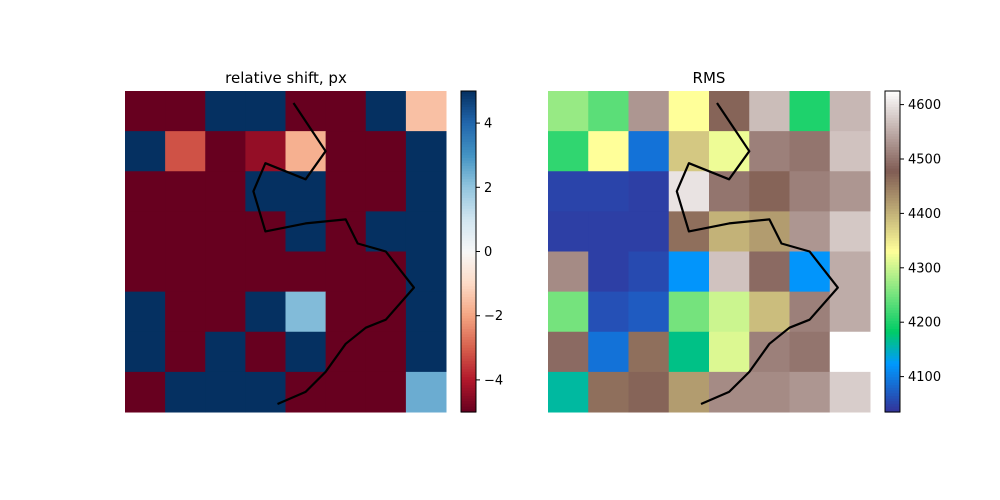 The width and height of the screenshot is (1000, 500). What do you see at coordinates (488, 252) in the screenshot?
I see `colorbar-tick-label: 0` at bounding box center [488, 252].